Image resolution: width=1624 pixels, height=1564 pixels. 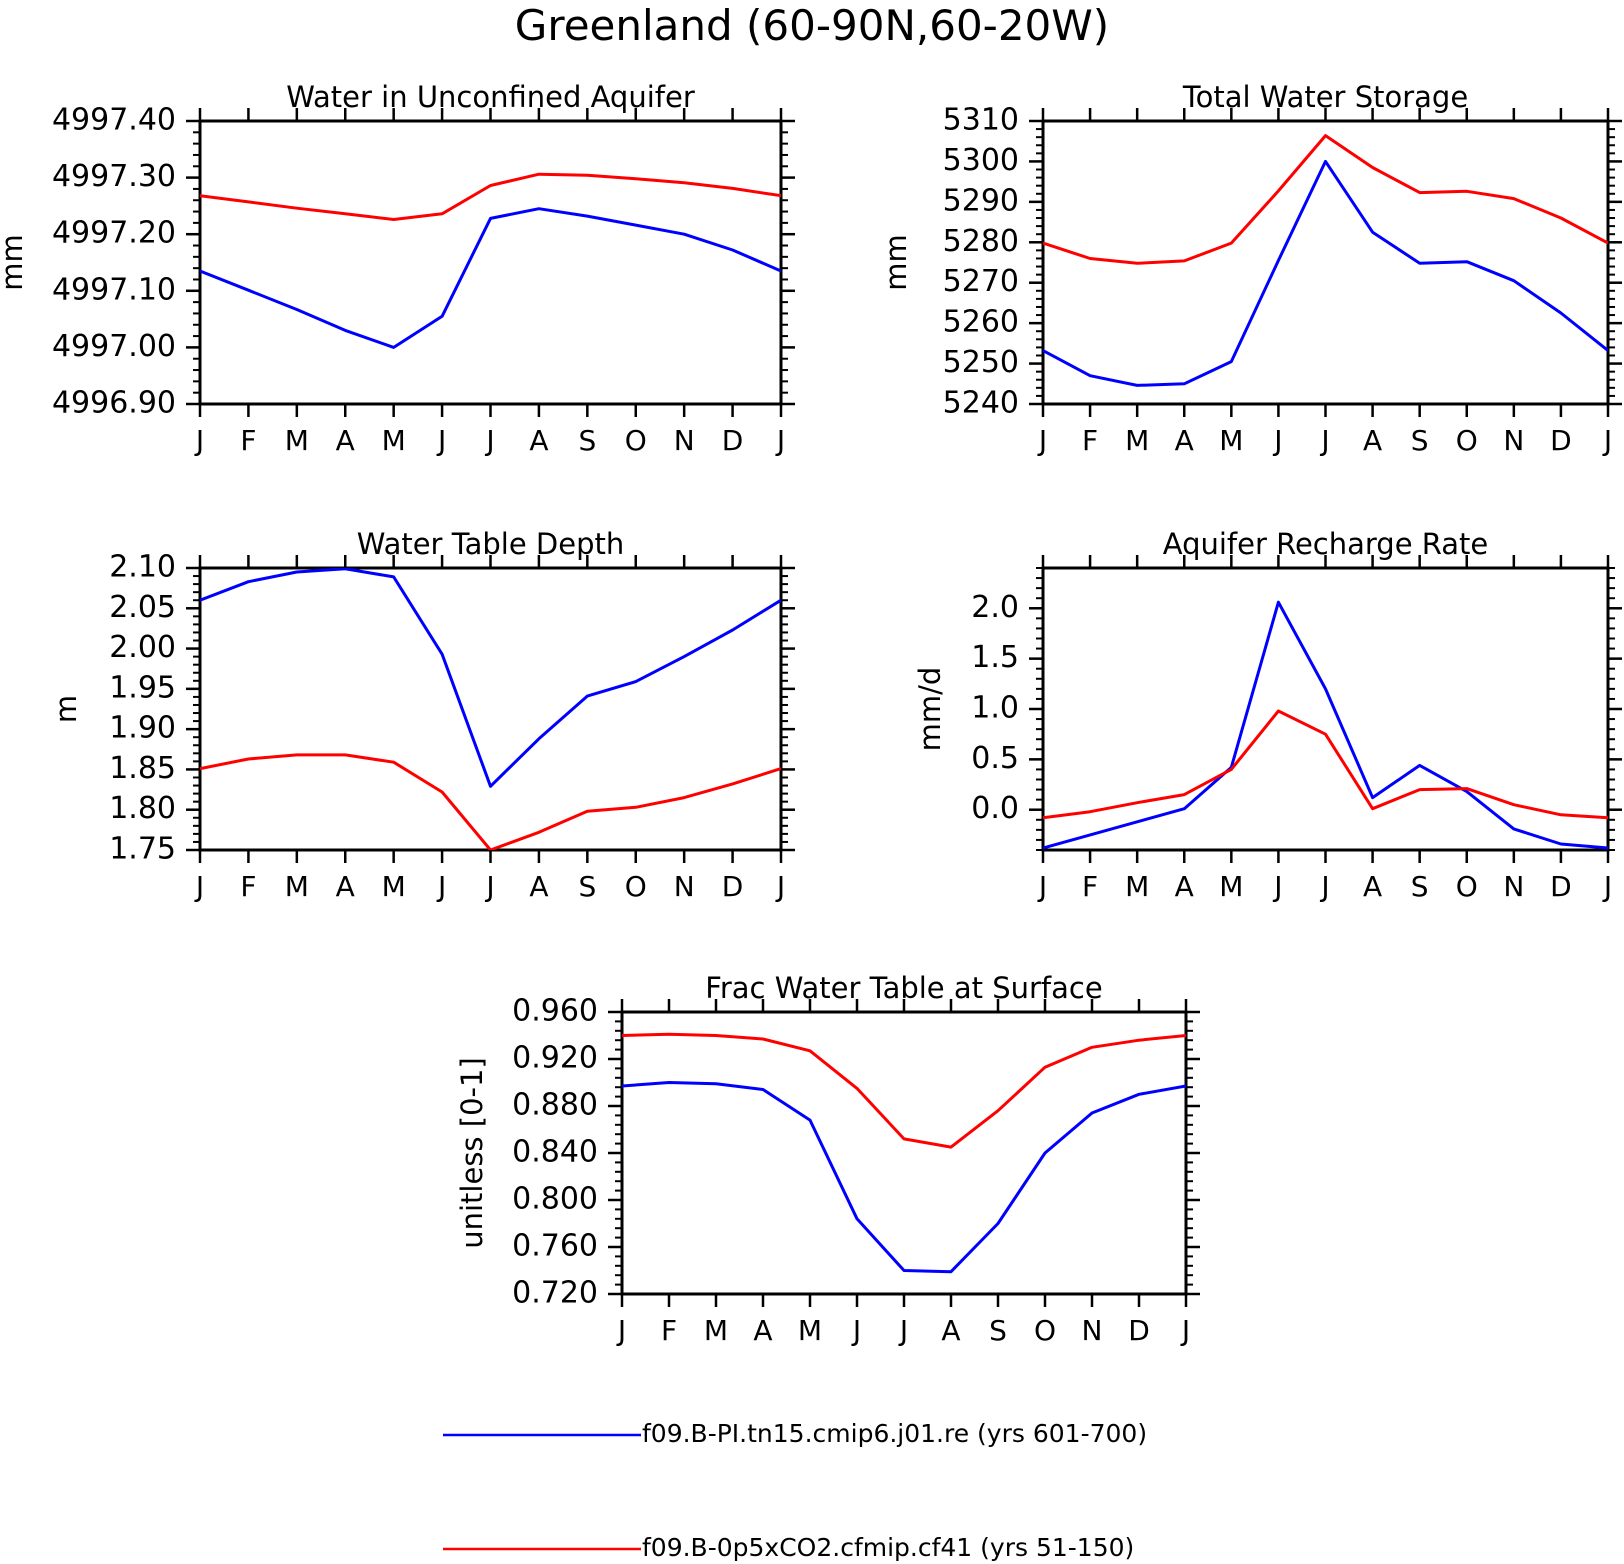 I want to click on y-tick-label: 0.960, so click(x=555, y=1011).